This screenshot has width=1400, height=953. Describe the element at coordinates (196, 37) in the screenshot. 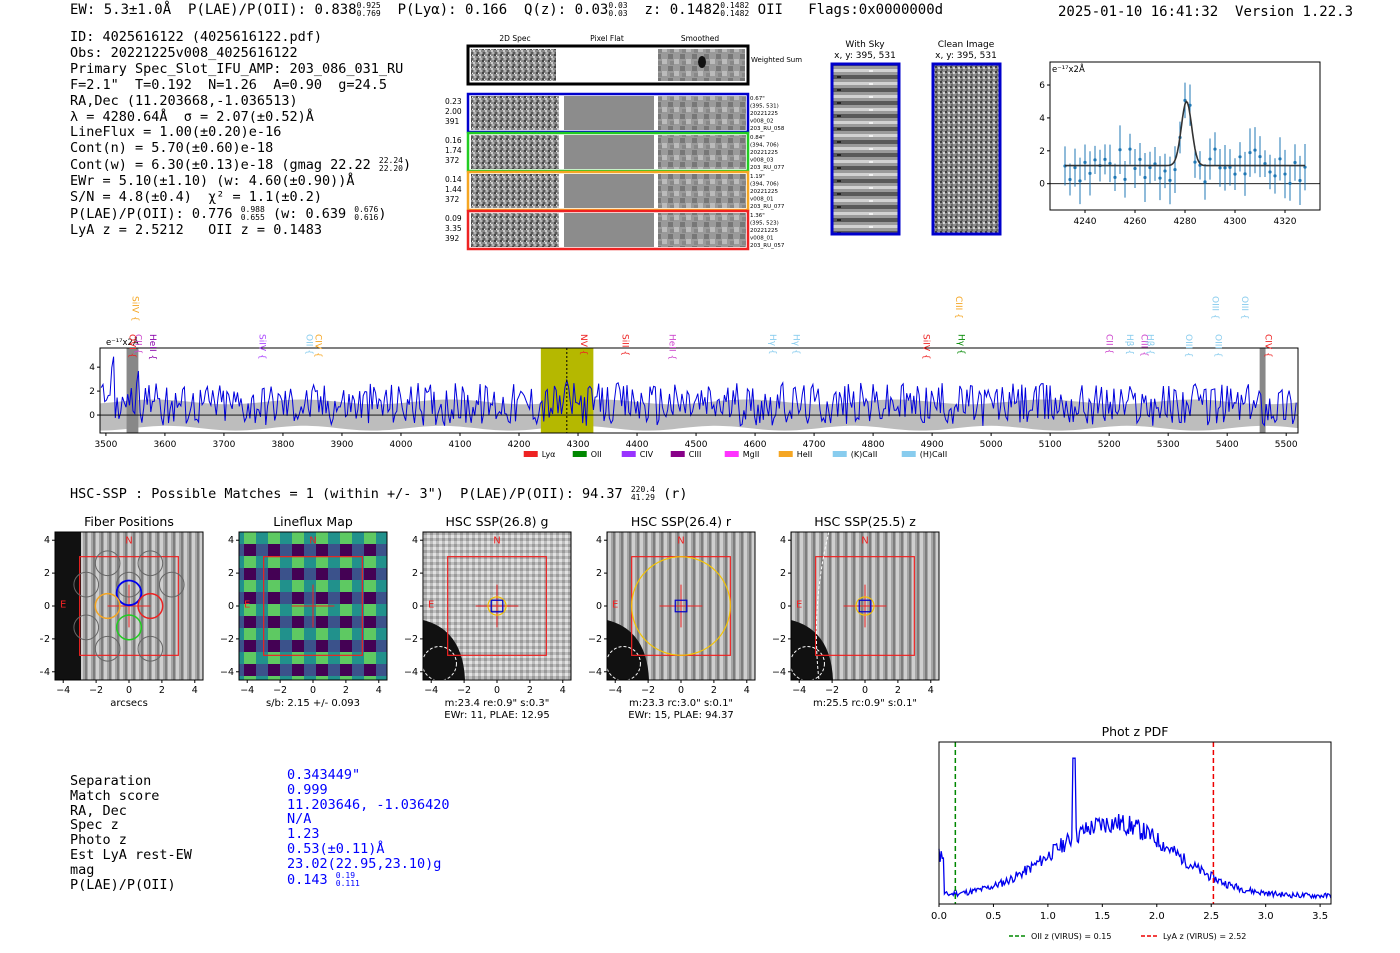

I see `info-id: ID: 4025616122 (4025616122.pdf)` at that location.